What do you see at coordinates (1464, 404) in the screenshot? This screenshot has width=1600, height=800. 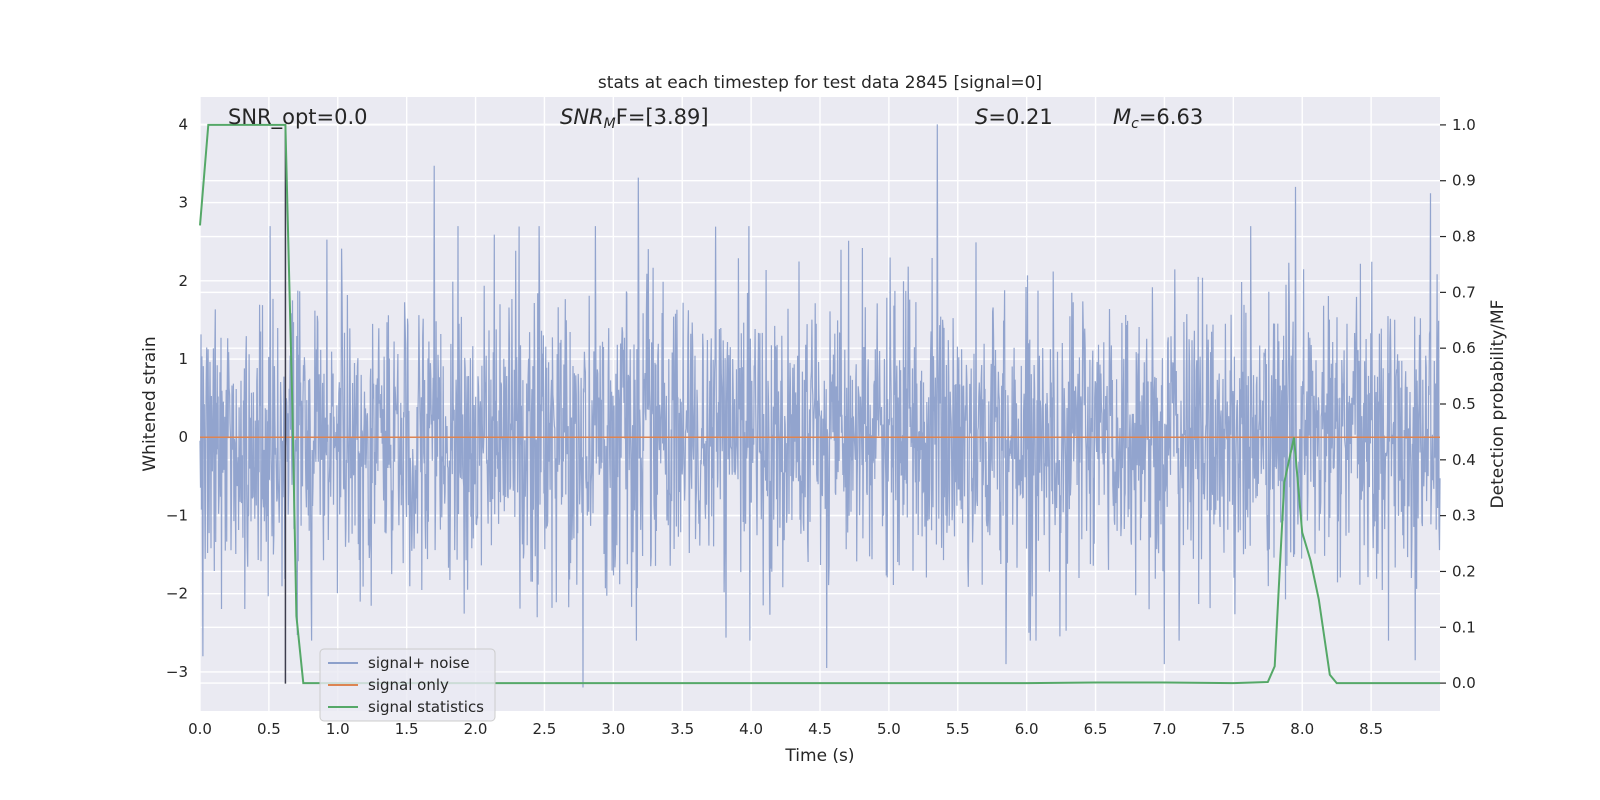 I see `y-right-tick-label: 0.5` at bounding box center [1464, 404].